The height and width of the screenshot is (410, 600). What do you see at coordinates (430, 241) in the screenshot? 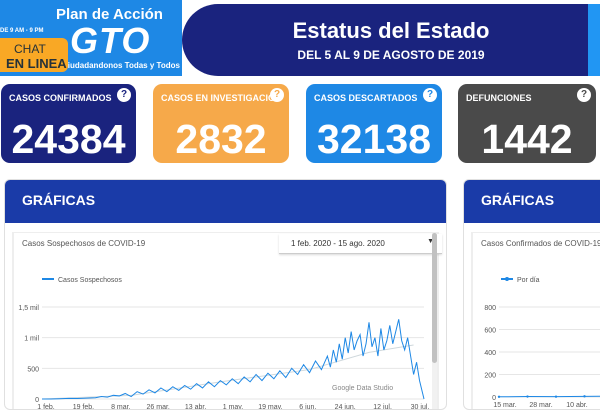
I see `chevron-down-icon: ▼` at bounding box center [430, 241].